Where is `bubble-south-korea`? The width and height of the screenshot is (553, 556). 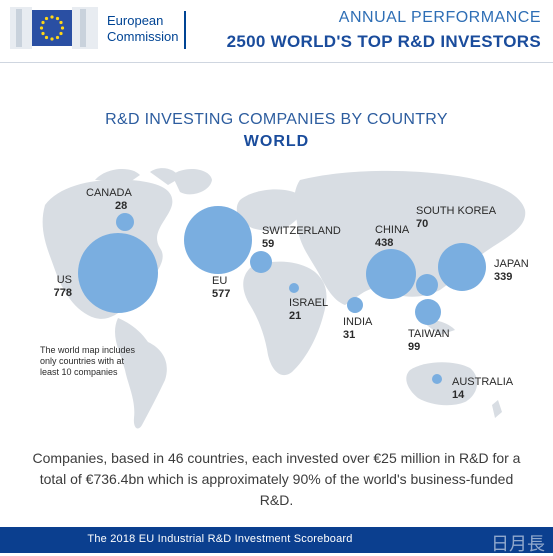
bubble-south-korea is located at coordinates (427, 285).